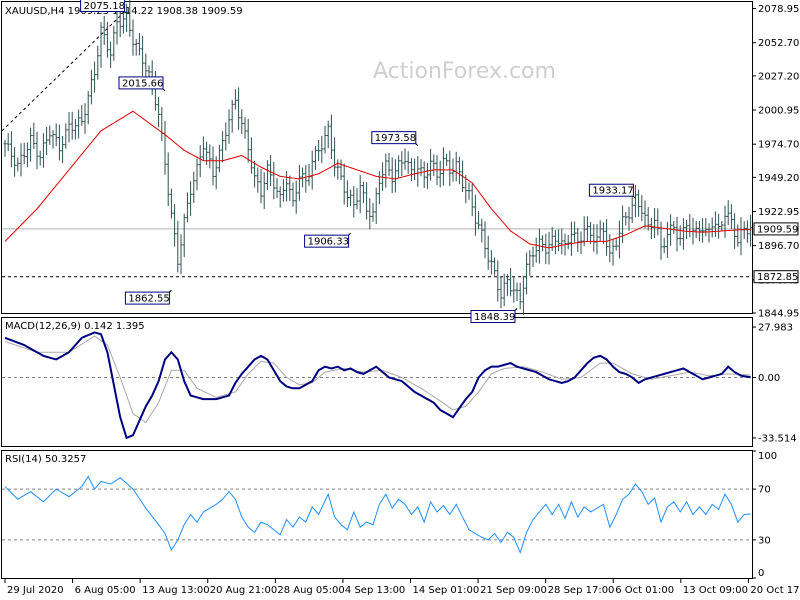  What do you see at coordinates (175, 590) in the screenshot?
I see `x-tick-label: 13 Aug 13:00` at bounding box center [175, 590].